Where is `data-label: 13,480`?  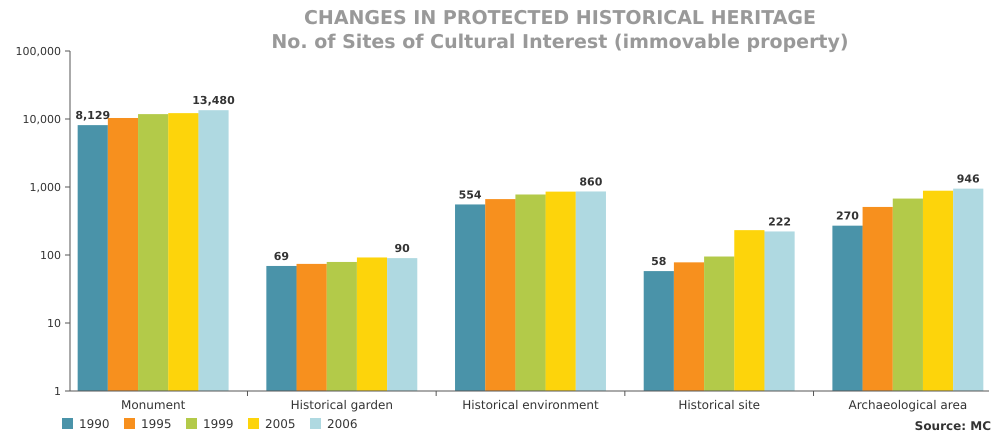 data-label: 13,480 is located at coordinates (214, 101).